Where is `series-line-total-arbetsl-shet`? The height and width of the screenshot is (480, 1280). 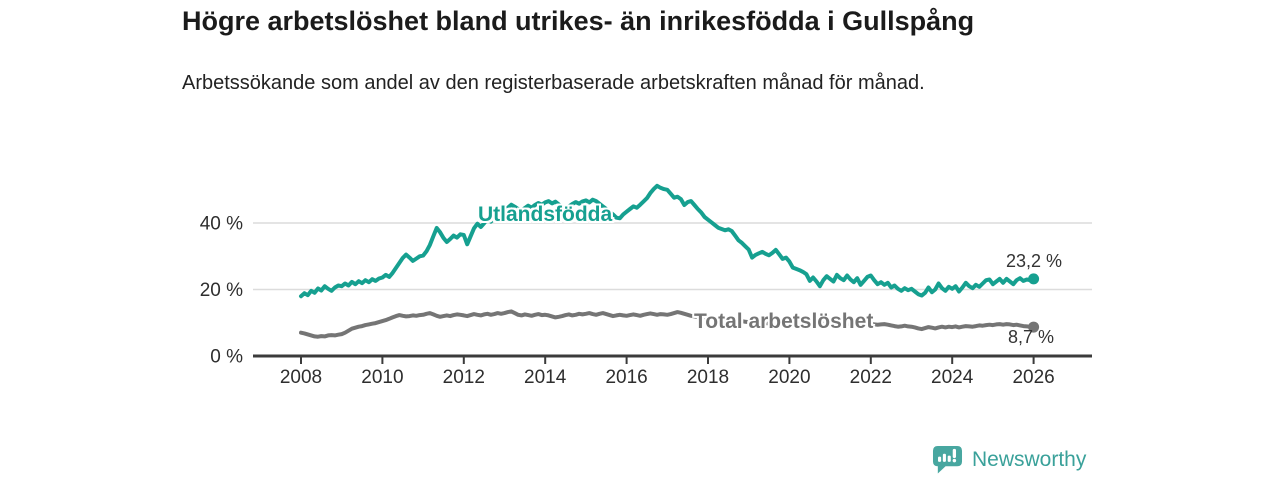 series-line-total-arbetsl-shet is located at coordinates (667, 324).